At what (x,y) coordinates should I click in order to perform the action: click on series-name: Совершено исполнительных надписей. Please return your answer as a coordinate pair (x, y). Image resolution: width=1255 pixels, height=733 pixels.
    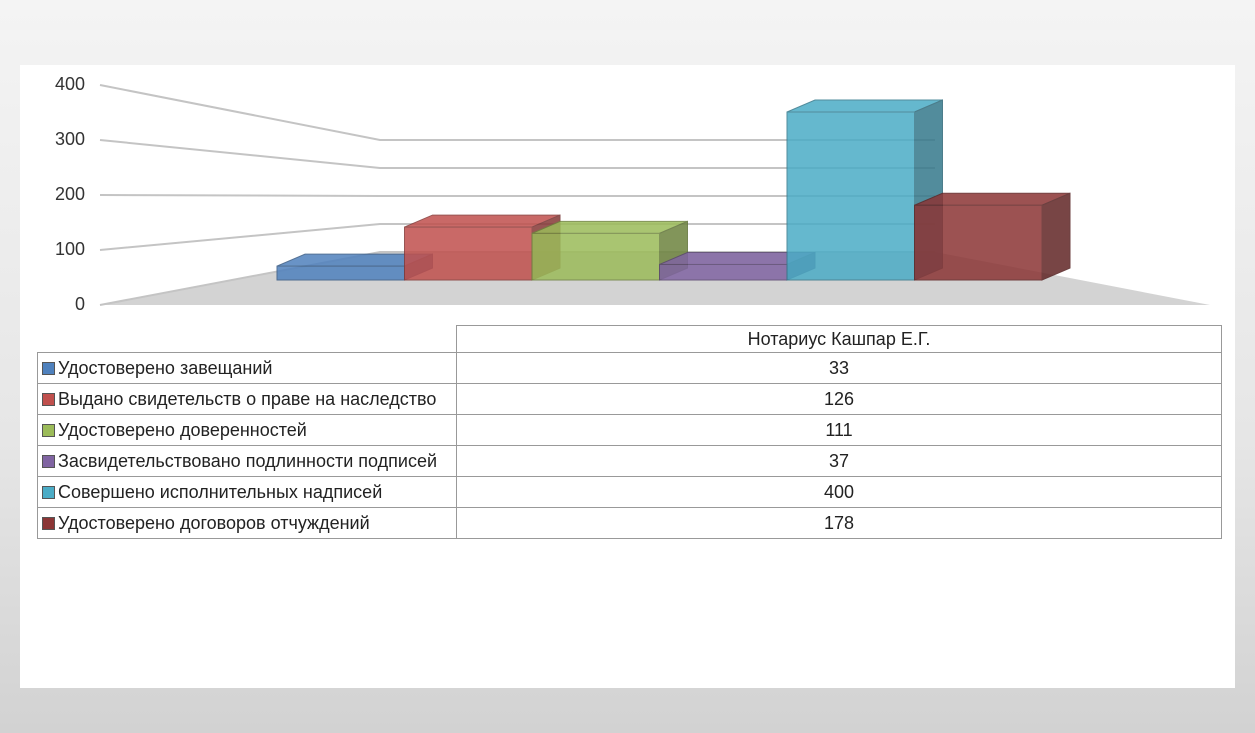
    Looking at the image, I should click on (220, 492).